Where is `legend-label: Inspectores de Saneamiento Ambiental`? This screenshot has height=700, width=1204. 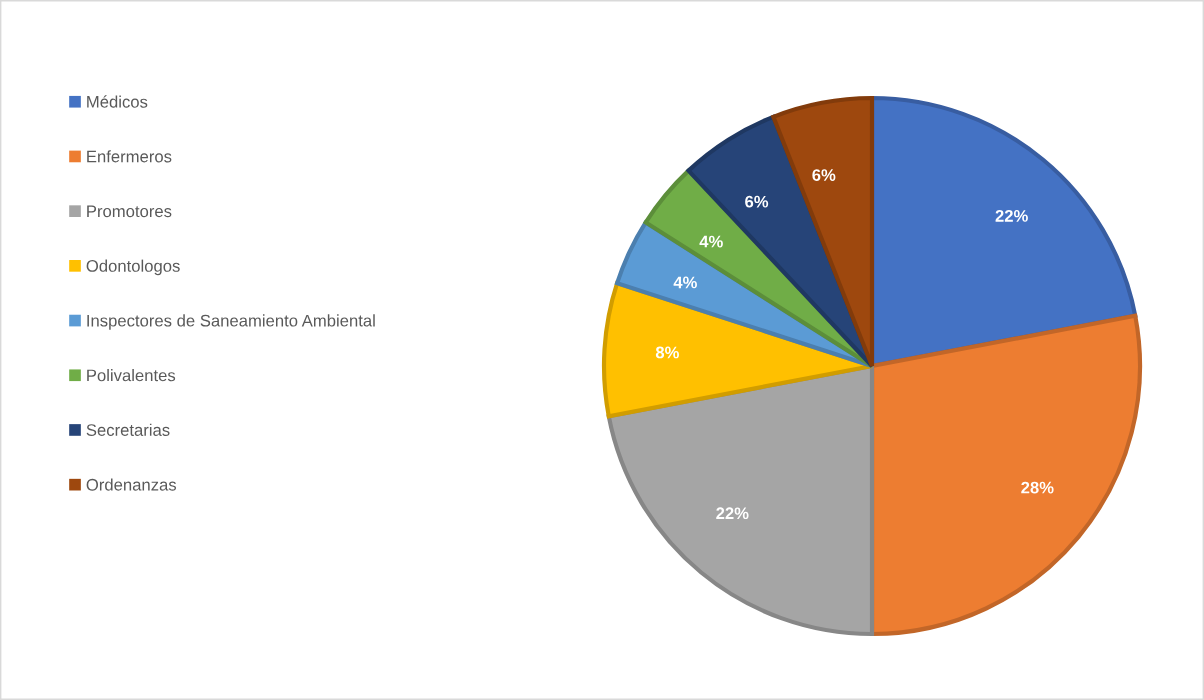
legend-label: Inspectores de Saneamiento Ambiental is located at coordinates (231, 322).